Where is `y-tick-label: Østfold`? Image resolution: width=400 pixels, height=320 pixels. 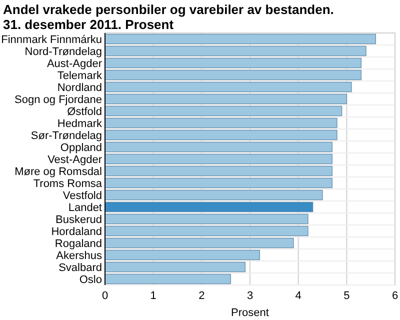 y-tick-label: Østfold is located at coordinates (84, 112).